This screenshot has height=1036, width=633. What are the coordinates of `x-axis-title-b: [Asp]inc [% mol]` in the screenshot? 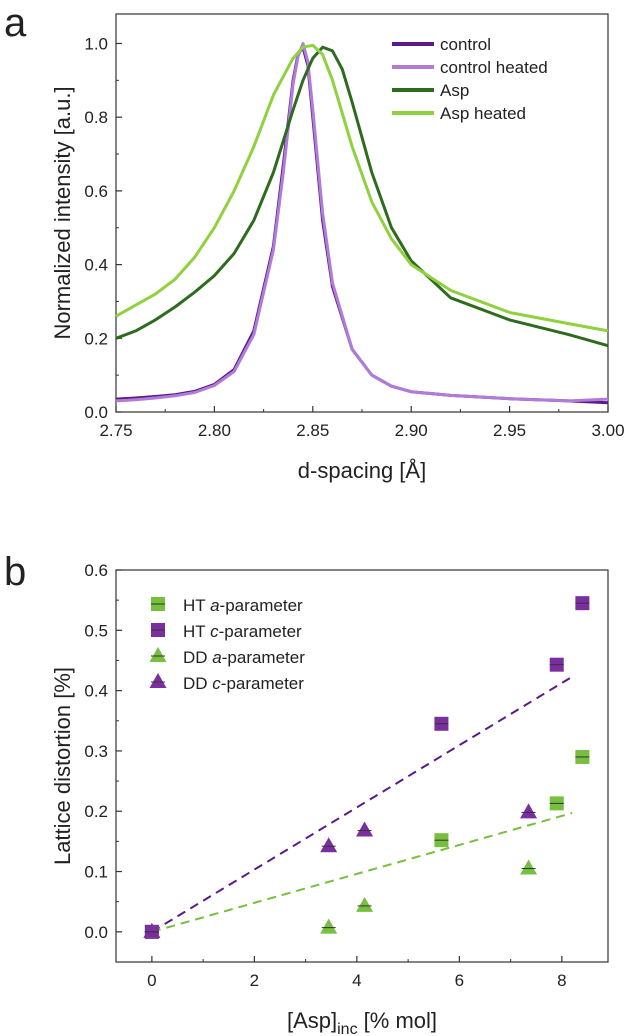 It's located at (362, 1022).